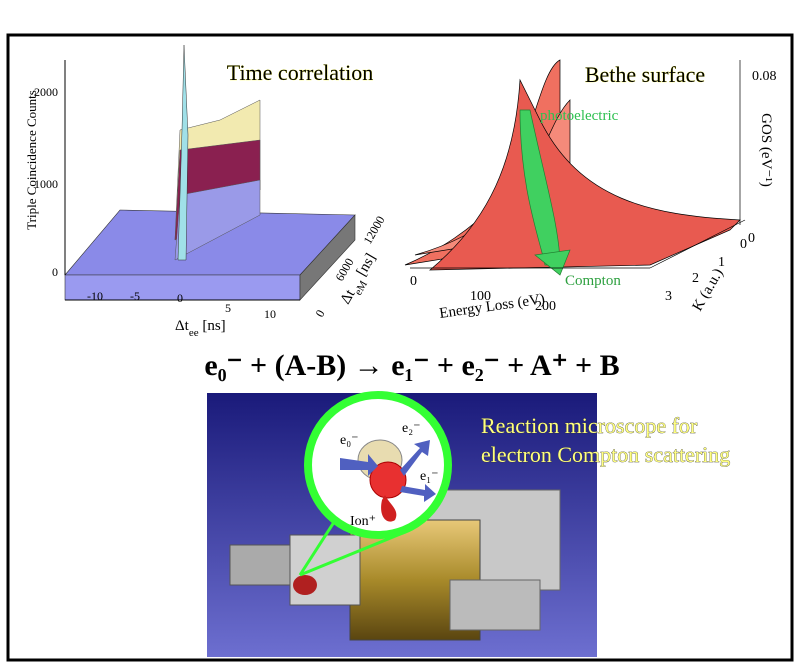 The image size is (800, 666). I want to click on y-tick: 0.08, so click(764, 76).